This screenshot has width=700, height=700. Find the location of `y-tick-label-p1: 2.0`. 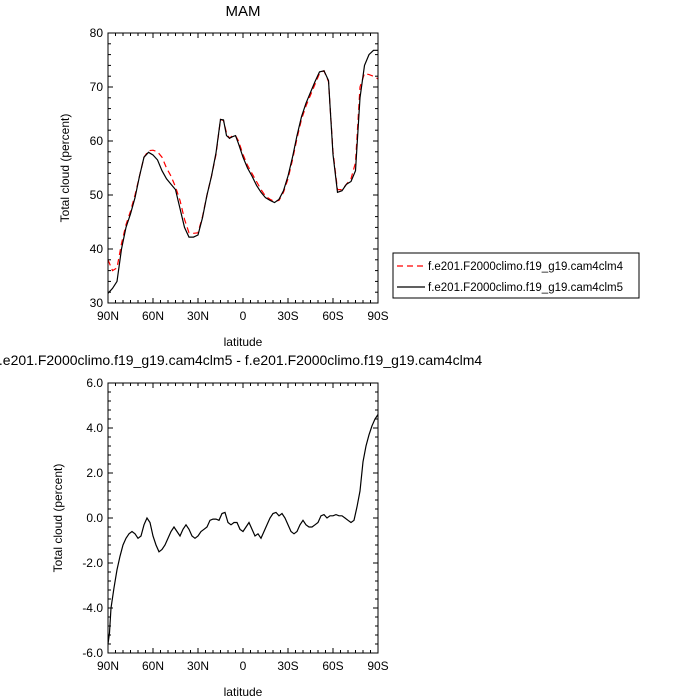

y-tick-label-p1: 2.0 is located at coordinates (94, 473).